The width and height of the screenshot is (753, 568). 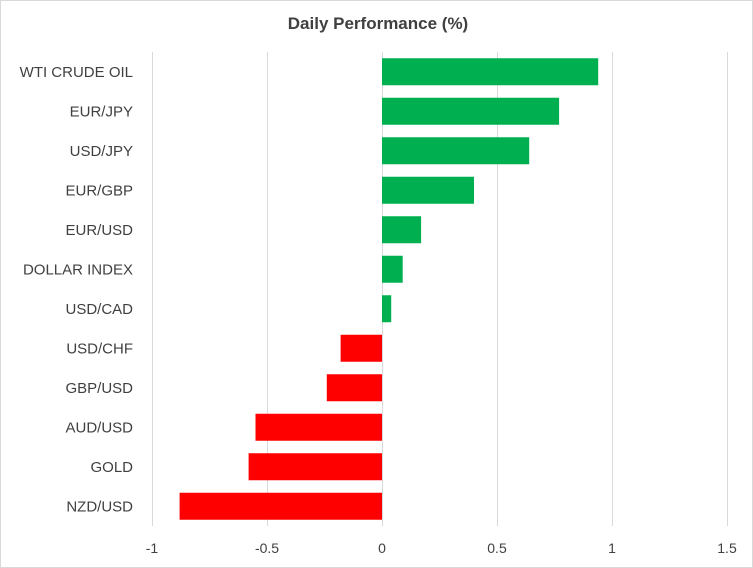 What do you see at coordinates (78, 269) in the screenshot?
I see `category-label: DOLLAR INDEX` at bounding box center [78, 269].